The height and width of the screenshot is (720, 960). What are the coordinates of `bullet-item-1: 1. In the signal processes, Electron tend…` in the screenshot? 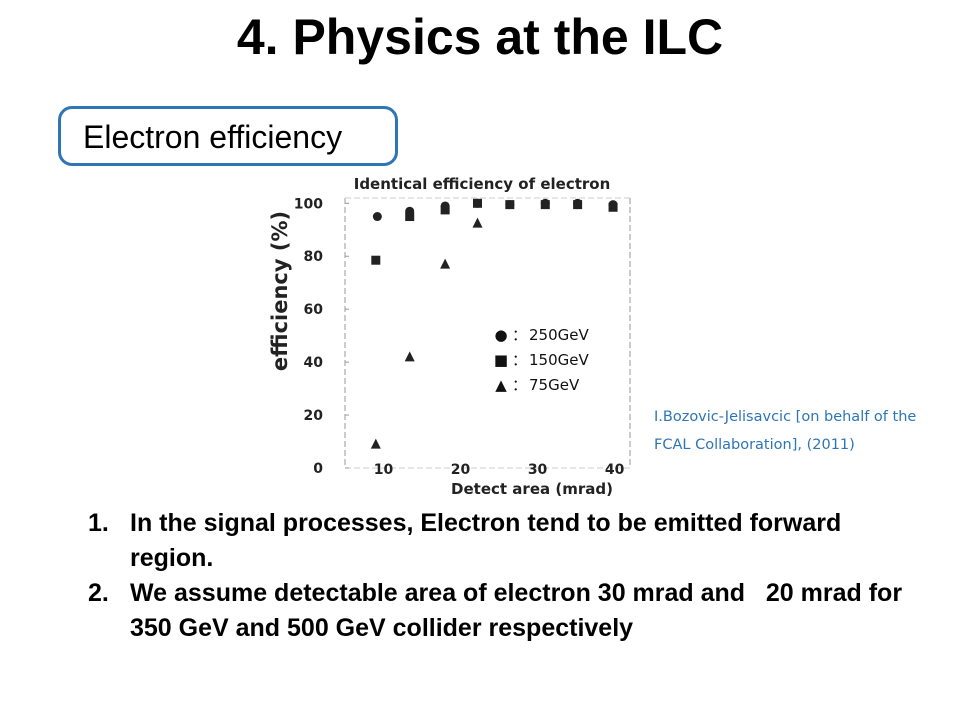 It's located at (508, 541).